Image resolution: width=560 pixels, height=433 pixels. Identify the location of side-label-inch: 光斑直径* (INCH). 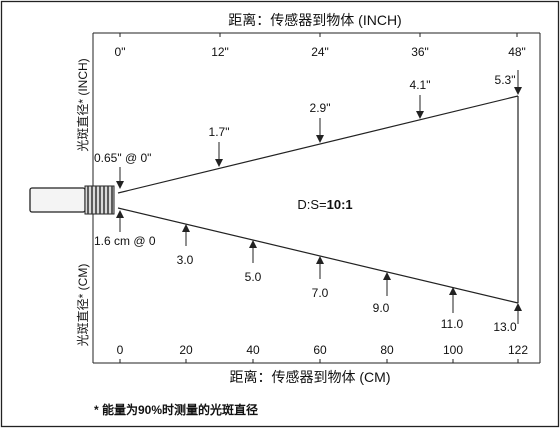
(83, 104).